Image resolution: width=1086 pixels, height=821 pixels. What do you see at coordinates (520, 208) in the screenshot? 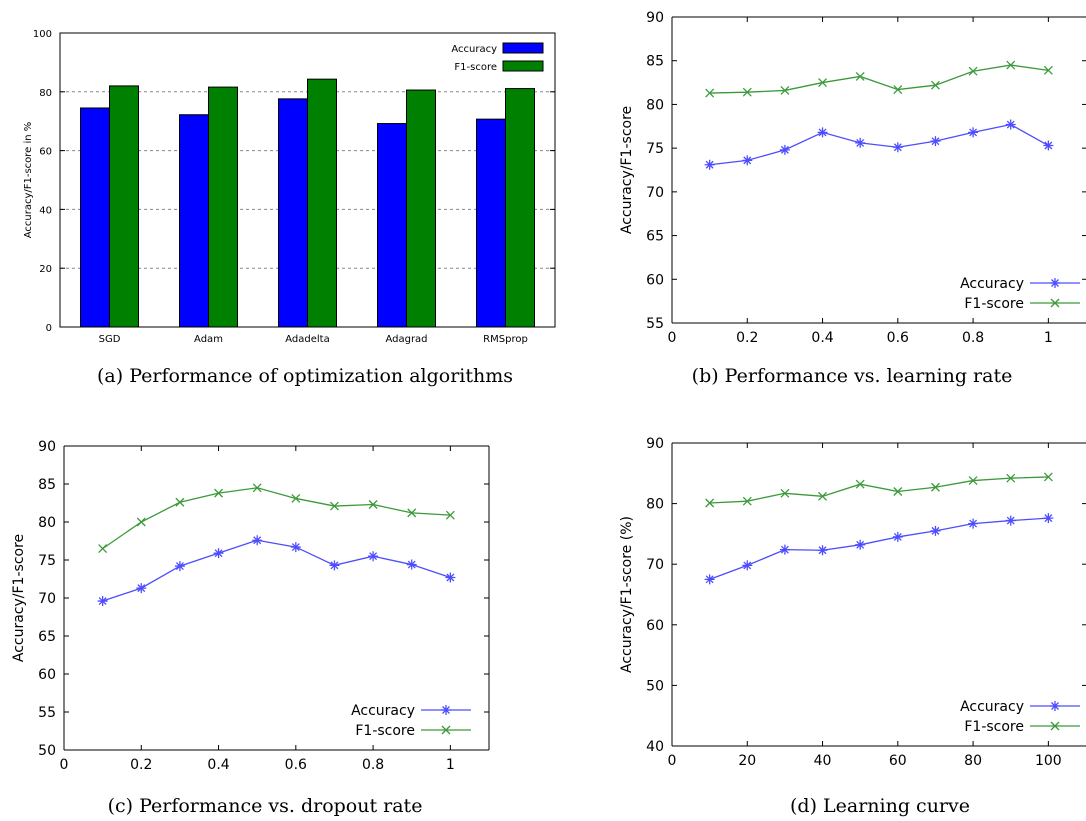
I see `bar-f1-score-rmsprop` at bounding box center [520, 208].